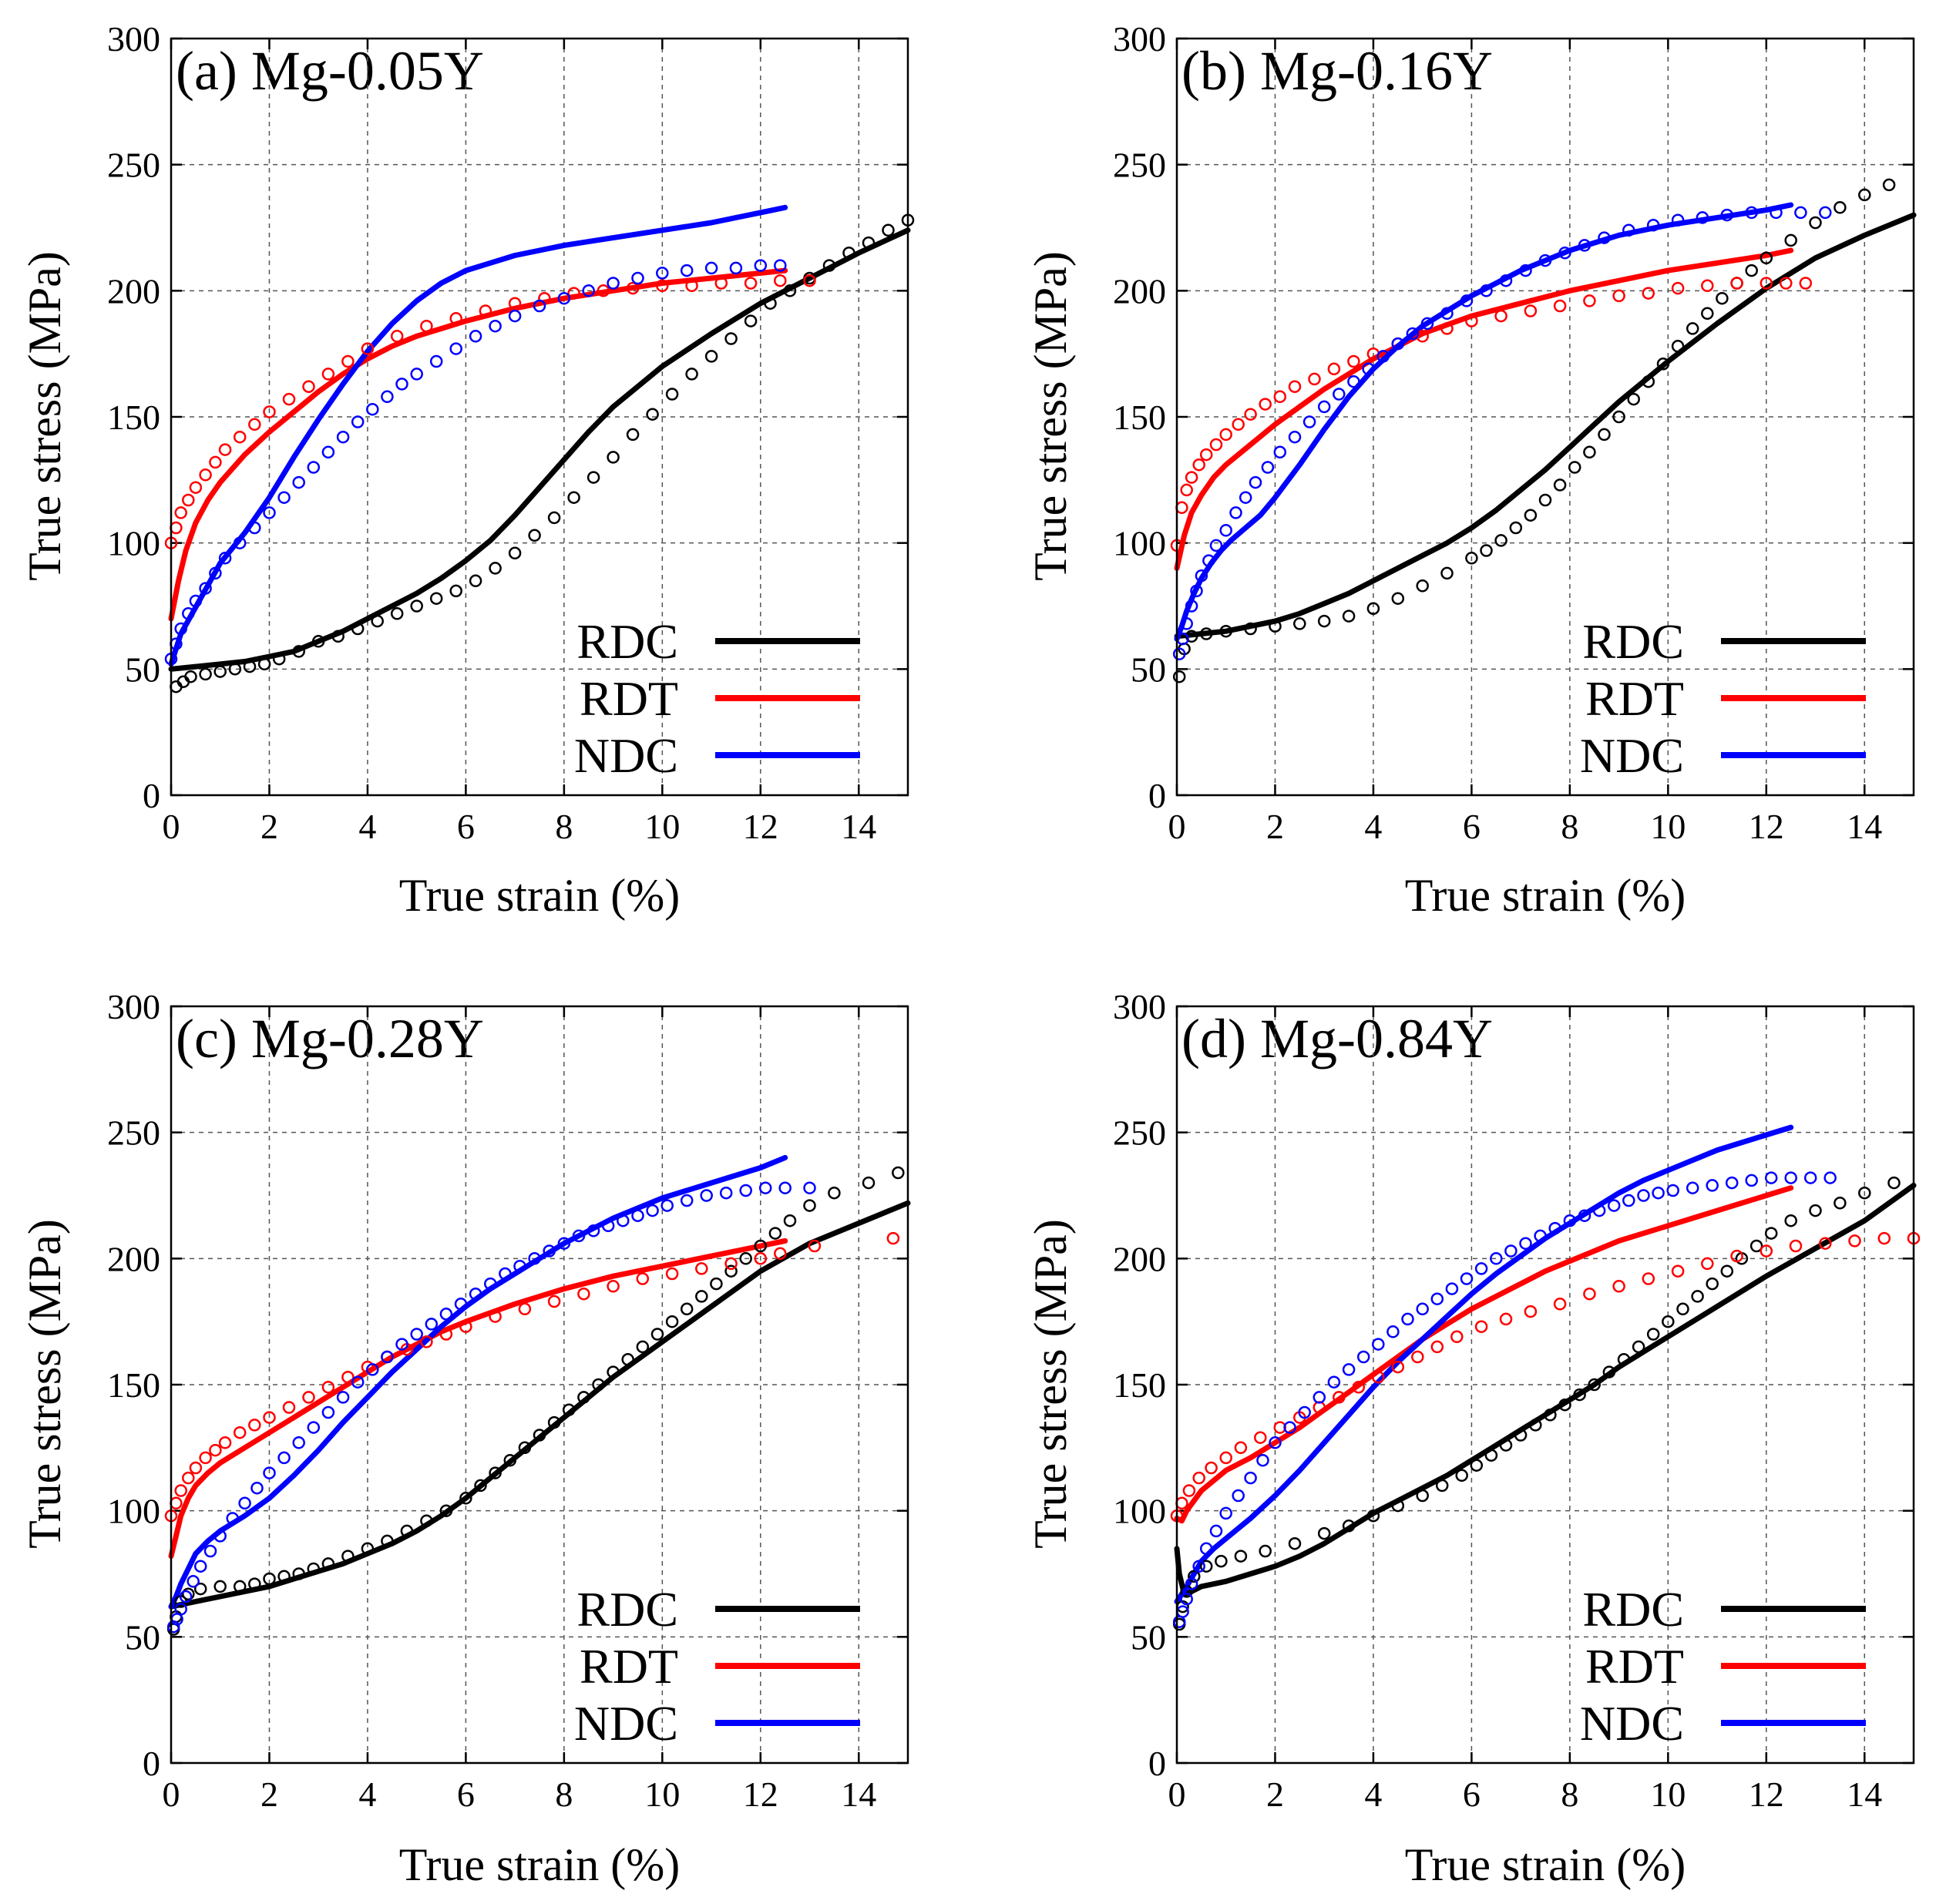 This screenshot has height=1904, width=1936. What do you see at coordinates (1484, 409) in the screenshot?
I see `series-line-rdt` at bounding box center [1484, 409].